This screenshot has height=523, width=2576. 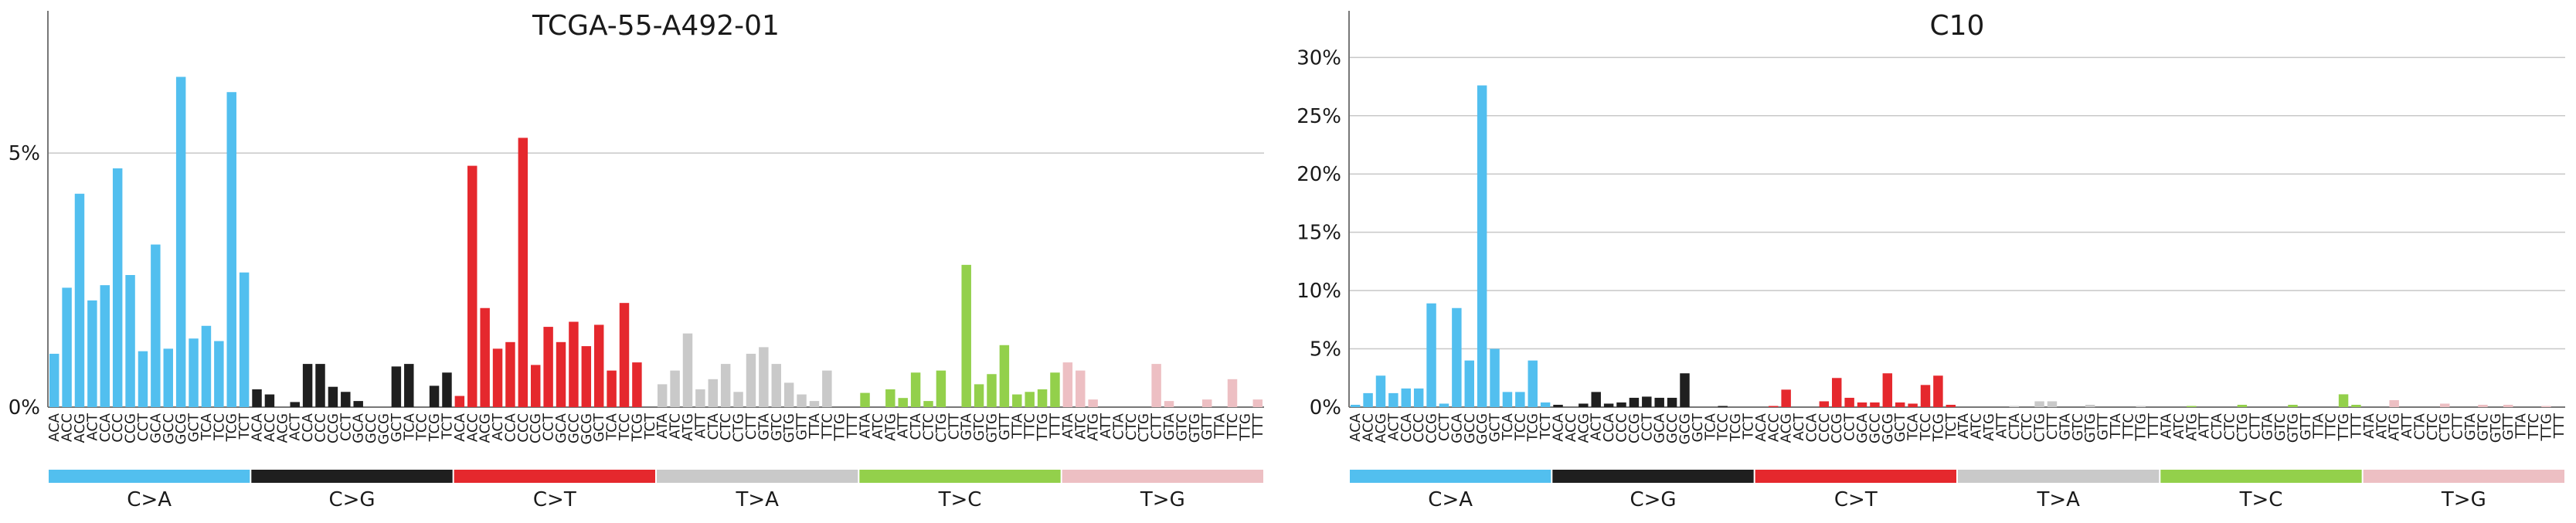 I want to click on x-tick-label: CTT, so click(x=954, y=427).